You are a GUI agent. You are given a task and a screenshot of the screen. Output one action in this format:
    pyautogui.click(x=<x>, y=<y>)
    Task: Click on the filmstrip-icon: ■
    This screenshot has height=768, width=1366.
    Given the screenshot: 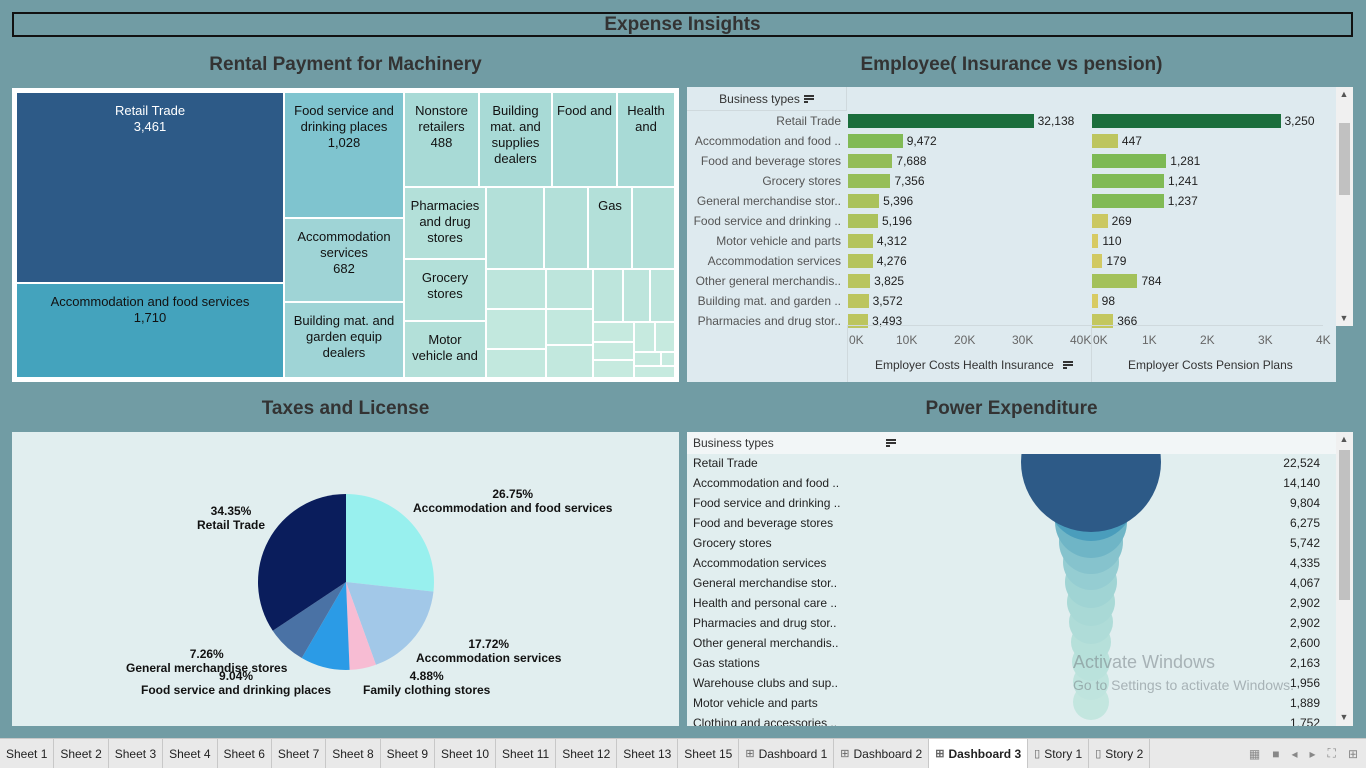 What is the action you would take?
    pyautogui.click(x=1276, y=753)
    